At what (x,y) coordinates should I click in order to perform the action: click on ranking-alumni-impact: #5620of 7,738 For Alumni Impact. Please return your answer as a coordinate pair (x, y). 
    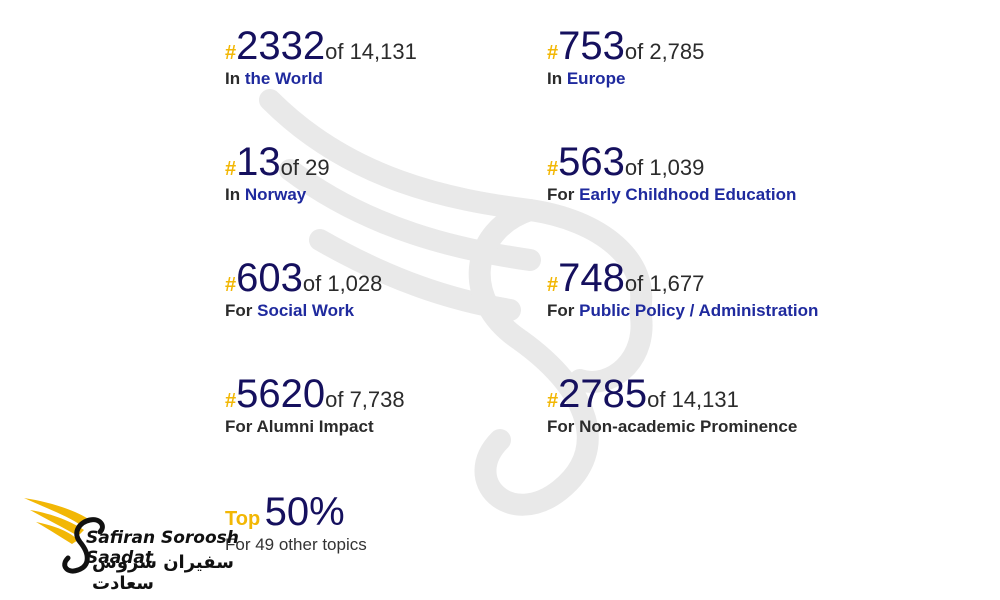
    Looking at the image, I should click on (315, 405).